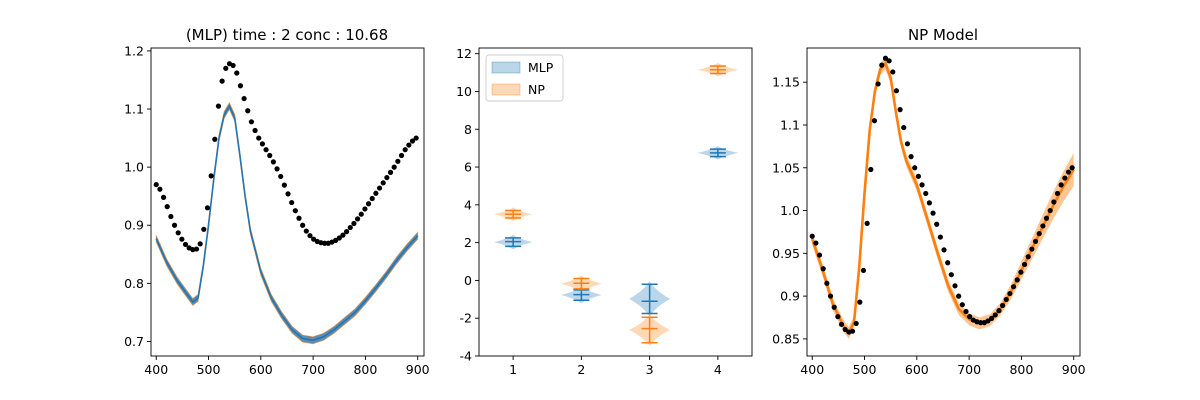 Image resolution: width=1200 pixels, height=400 pixels. Describe the element at coordinates (468, 129) in the screenshot. I see `violin-ytick-label: 8` at that location.